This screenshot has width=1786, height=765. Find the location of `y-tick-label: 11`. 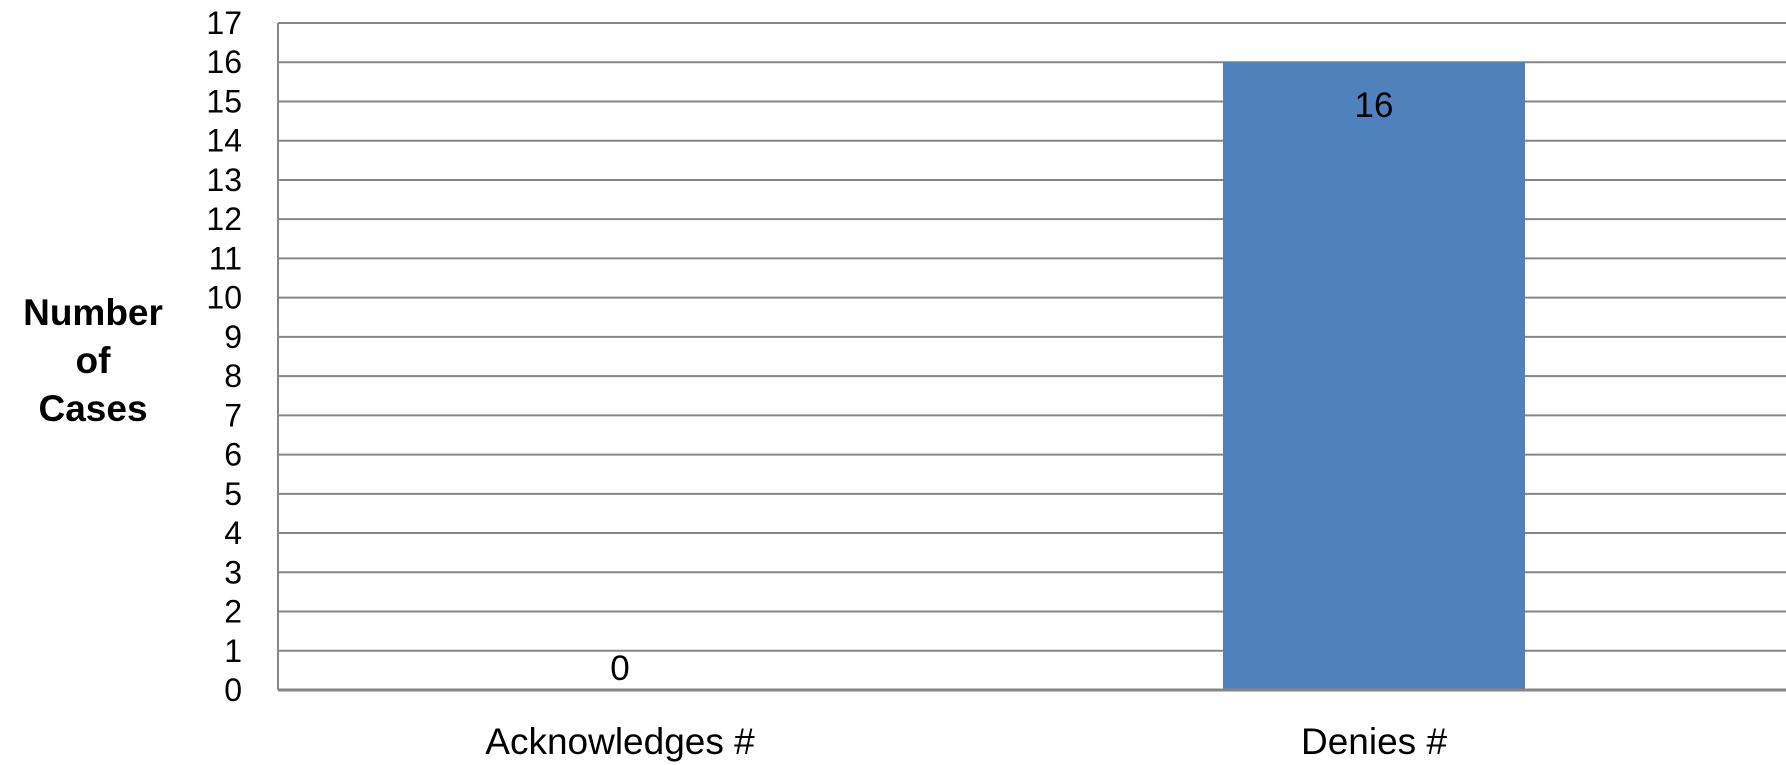

y-tick-label: 11 is located at coordinates (225, 258).